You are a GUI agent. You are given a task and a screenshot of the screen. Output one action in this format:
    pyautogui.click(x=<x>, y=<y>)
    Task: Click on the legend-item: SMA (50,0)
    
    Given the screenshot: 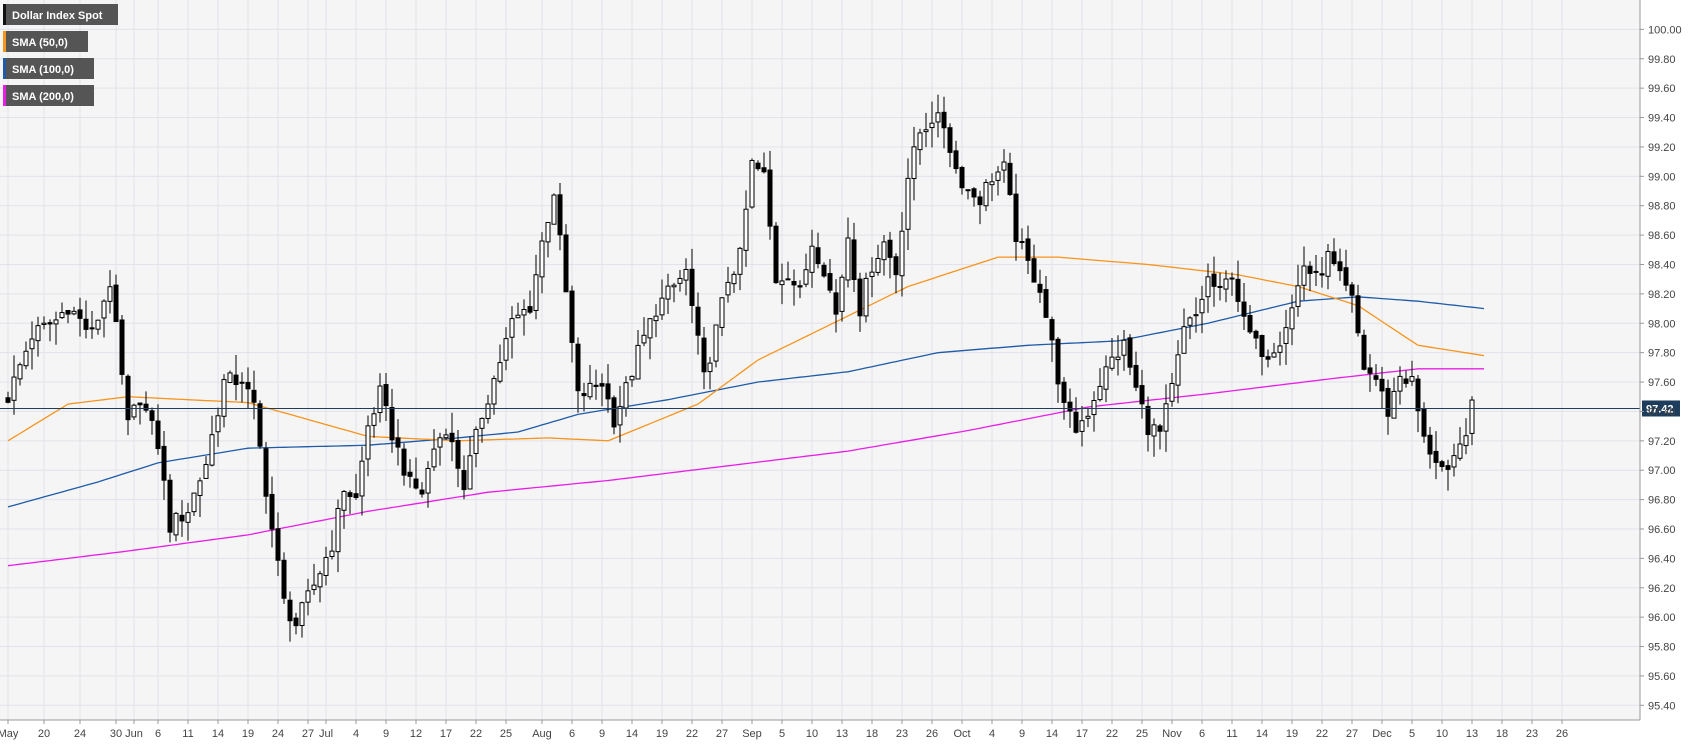 What is the action you would take?
    pyautogui.click(x=45, y=41)
    